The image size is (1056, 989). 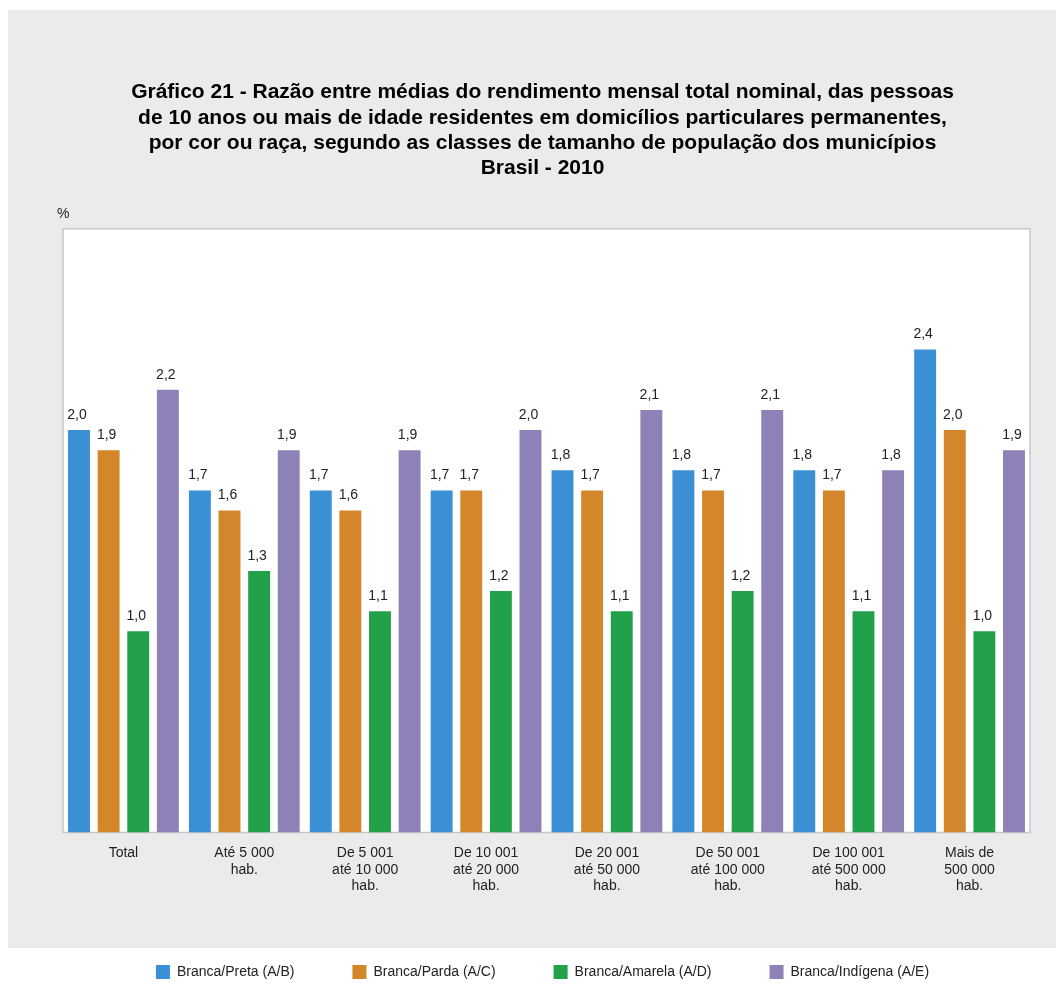 What do you see at coordinates (542, 166) in the screenshot?
I see `chart-subtitle: Brasil - 2010` at bounding box center [542, 166].